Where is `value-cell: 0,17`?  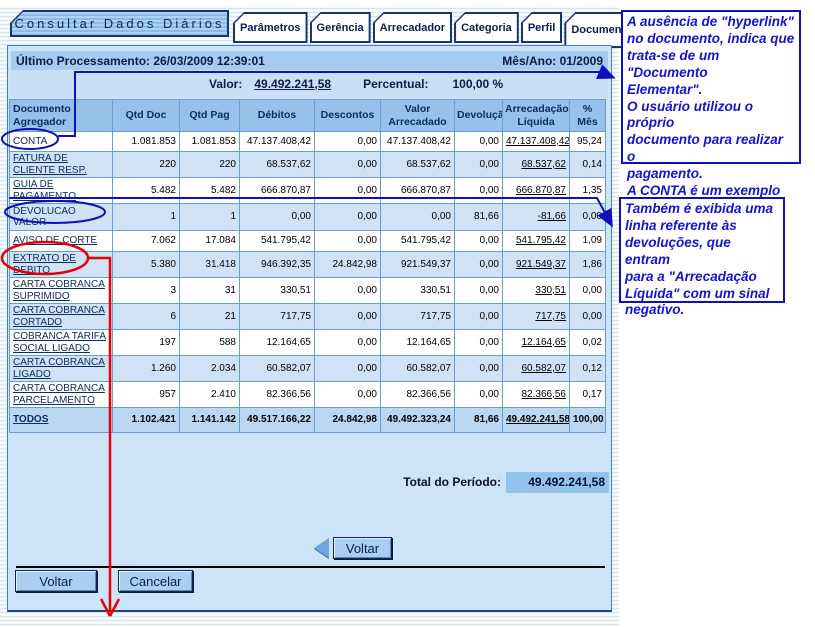
value-cell: 0,17 is located at coordinates (587, 394).